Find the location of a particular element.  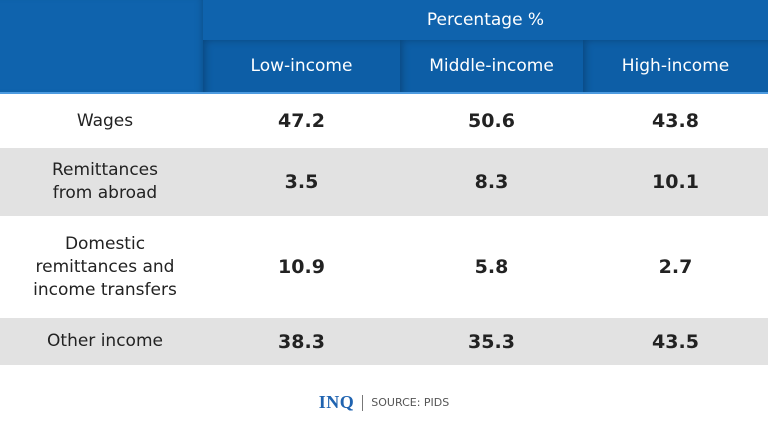

row-label: Other income is located at coordinates (105, 341).